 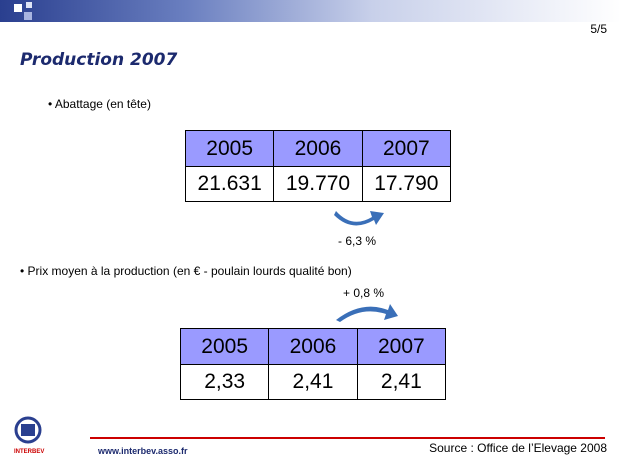 I want to click on url: www.interbev.asso.fr, so click(x=143, y=451).